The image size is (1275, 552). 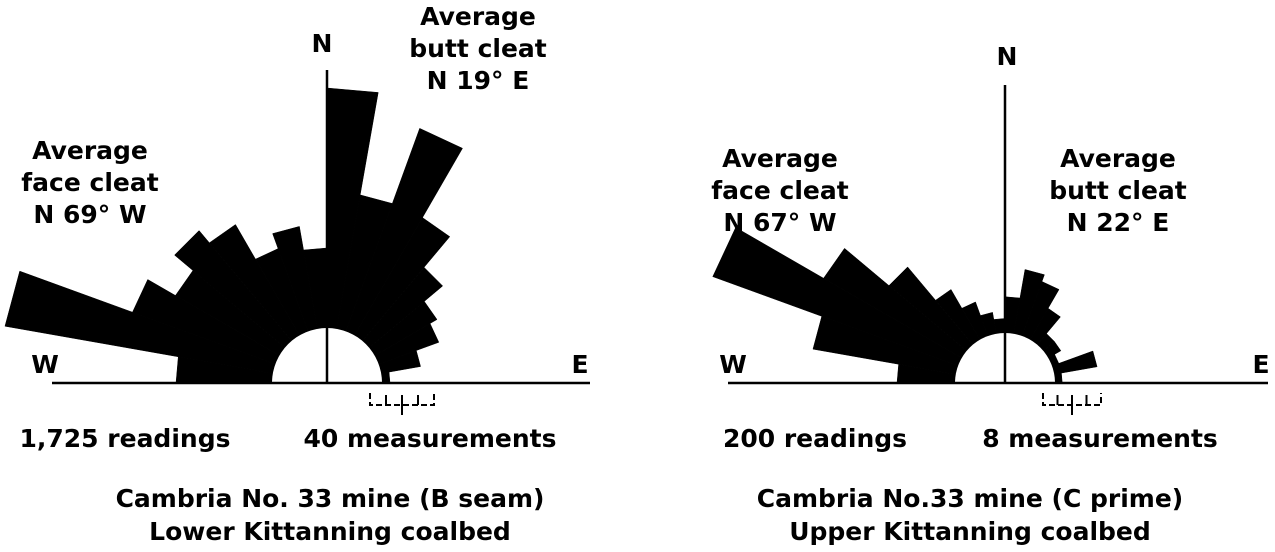 I want to click on scale-bar, so click(x=402, y=399).